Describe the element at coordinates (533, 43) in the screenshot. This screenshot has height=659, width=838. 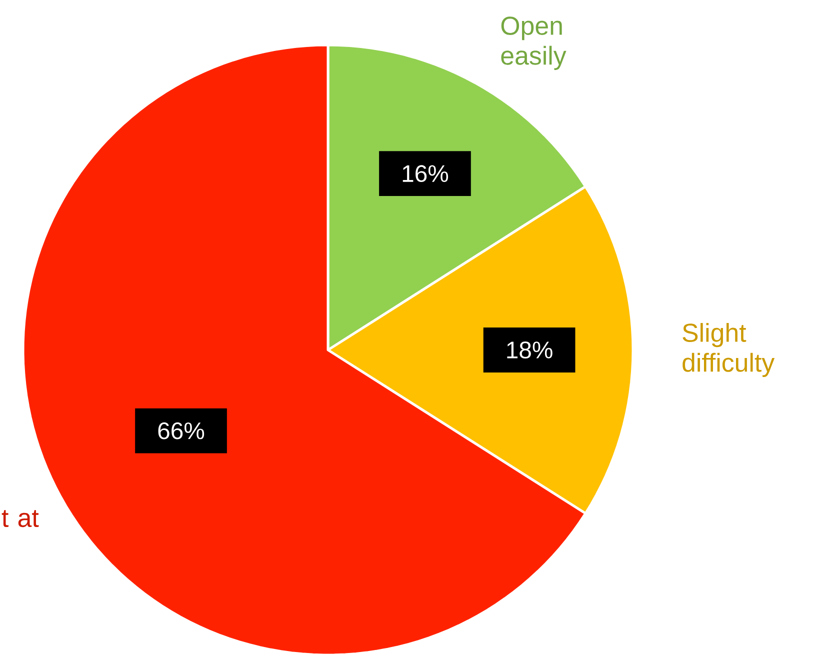
I see `slice-label: Open easily` at that location.